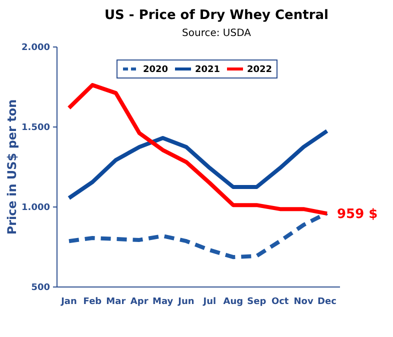 This screenshot has height=337, width=393. I want to click on legend-label: 2022, so click(259, 70).